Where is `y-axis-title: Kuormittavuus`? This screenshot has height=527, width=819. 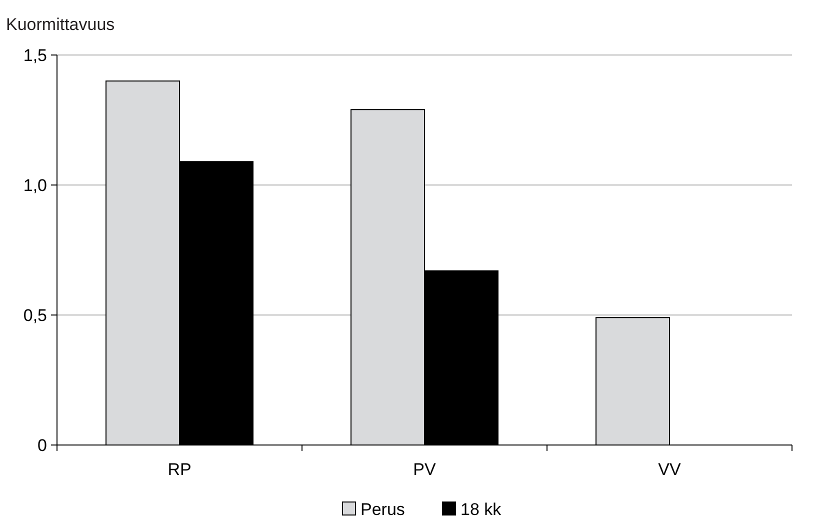 y-axis-title: Kuormittavuus is located at coordinates (60, 24).